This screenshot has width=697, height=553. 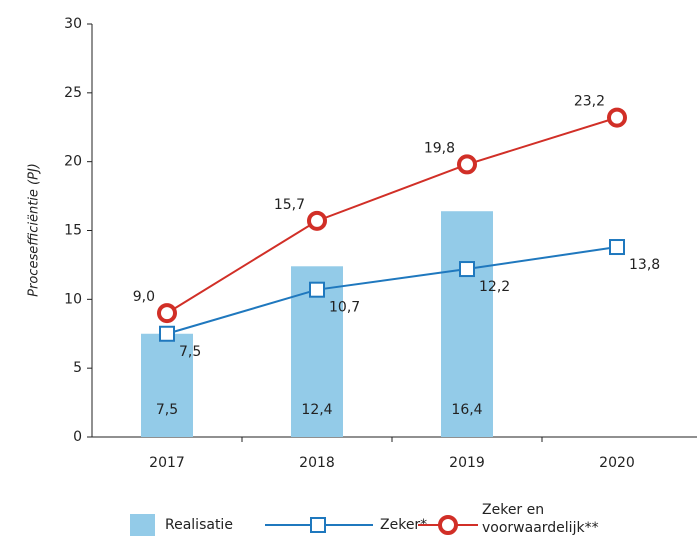 What do you see at coordinates (403, 525) in the screenshot?
I see `legend-label: Zeker*` at bounding box center [403, 525].